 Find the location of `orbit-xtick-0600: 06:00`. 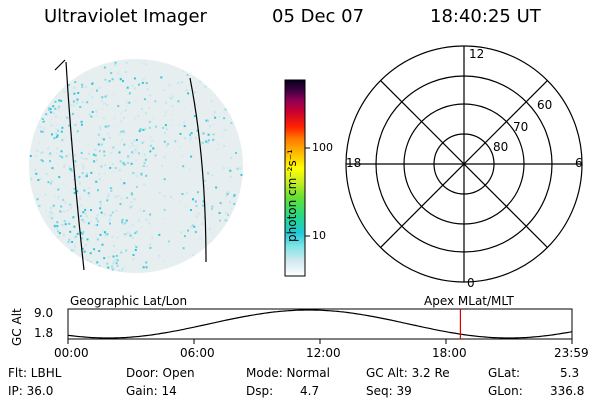

orbit-xtick-0600: 06:00 is located at coordinates (197, 353).